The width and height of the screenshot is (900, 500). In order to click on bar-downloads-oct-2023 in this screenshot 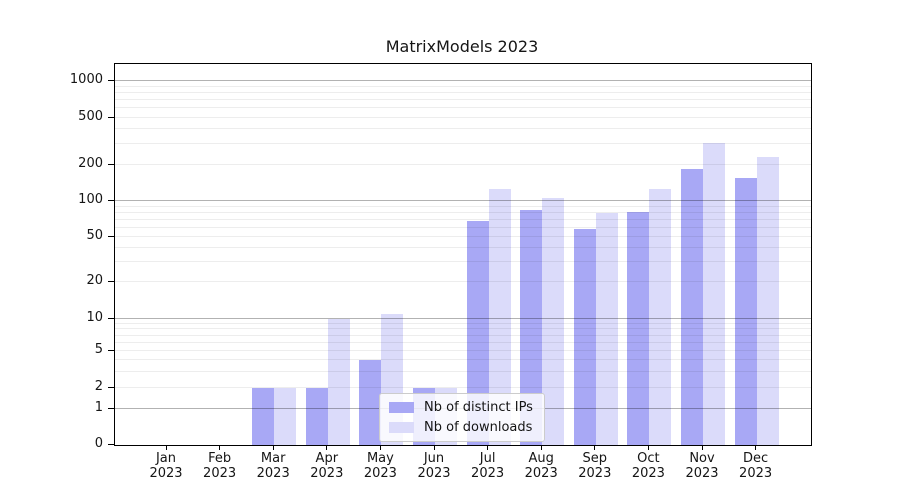, I will do `click(660, 317)`.